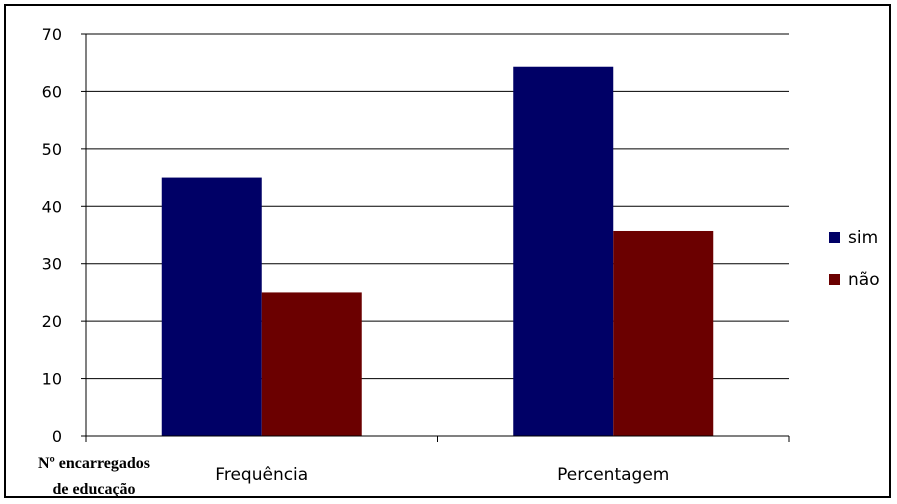 The image size is (897, 504). What do you see at coordinates (52, 91) in the screenshot?
I see `y-tick-label: 60` at bounding box center [52, 91].